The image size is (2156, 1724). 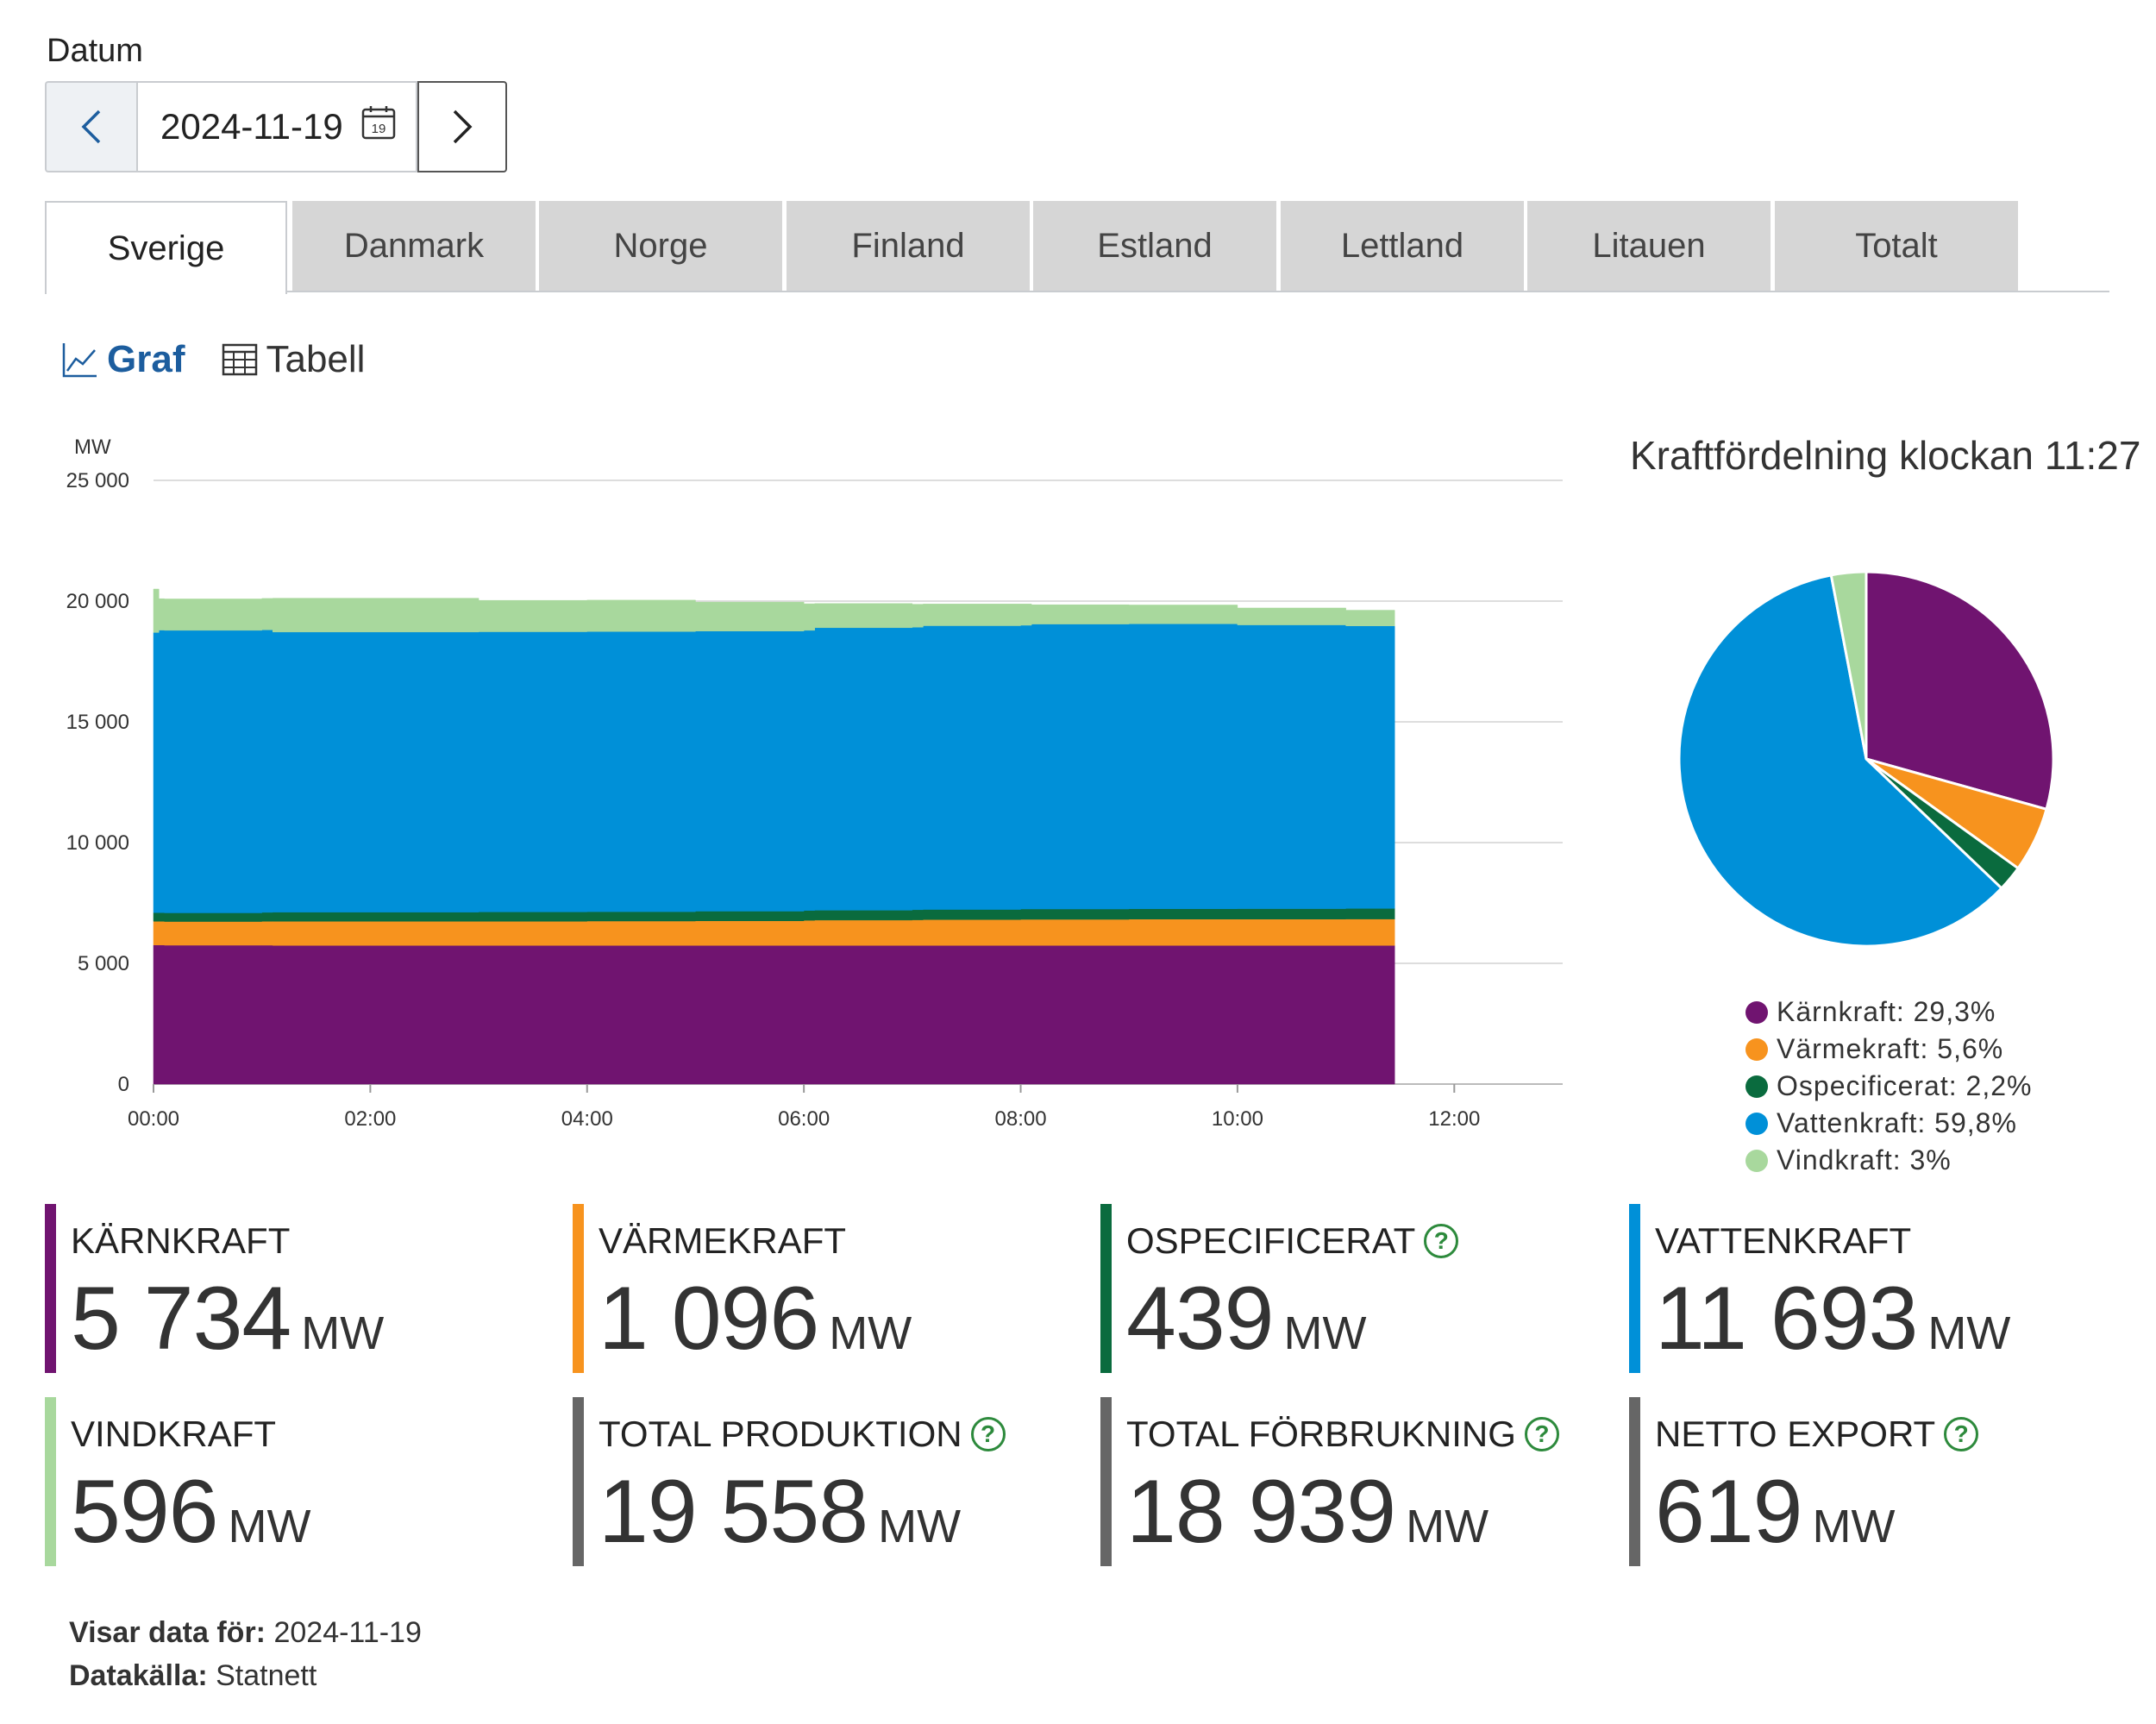 I want to click on stat-värmekraft: VÄRMEKRAFT 1 096 MW, so click(x=814, y=1288).